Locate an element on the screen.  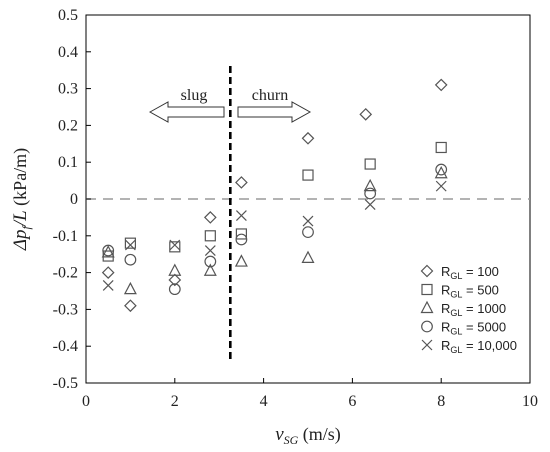
x-axis-var: v is located at coordinates (279, 434).